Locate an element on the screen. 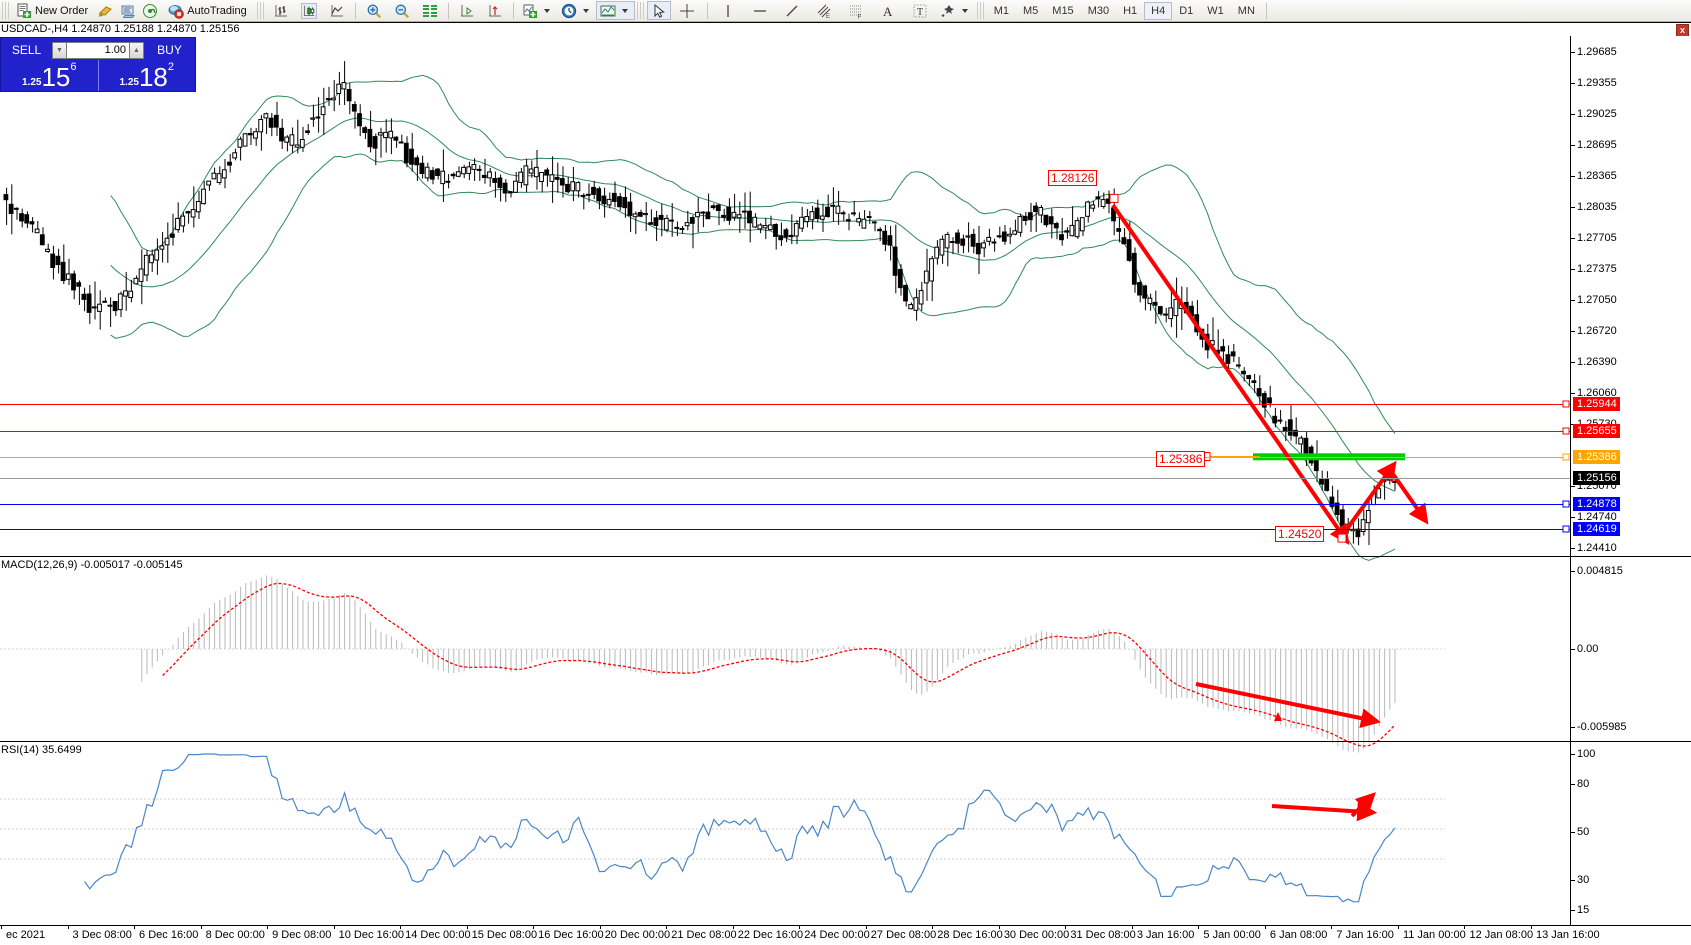 Image resolution: width=1691 pixels, height=945 pixels. periods-button is located at coordinates (576, 10).